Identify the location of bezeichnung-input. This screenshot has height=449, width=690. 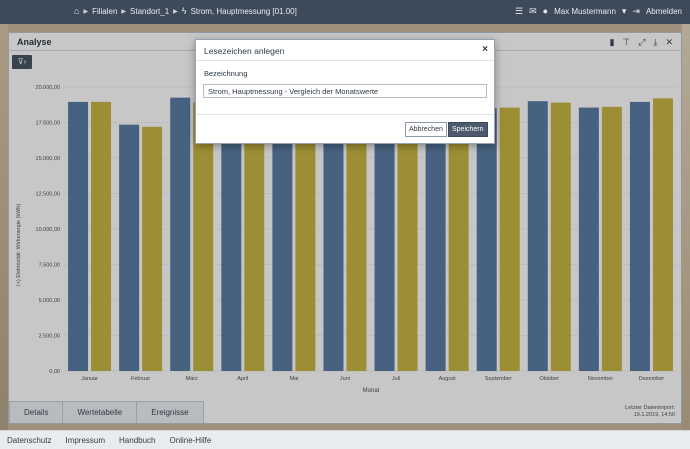
(345, 91).